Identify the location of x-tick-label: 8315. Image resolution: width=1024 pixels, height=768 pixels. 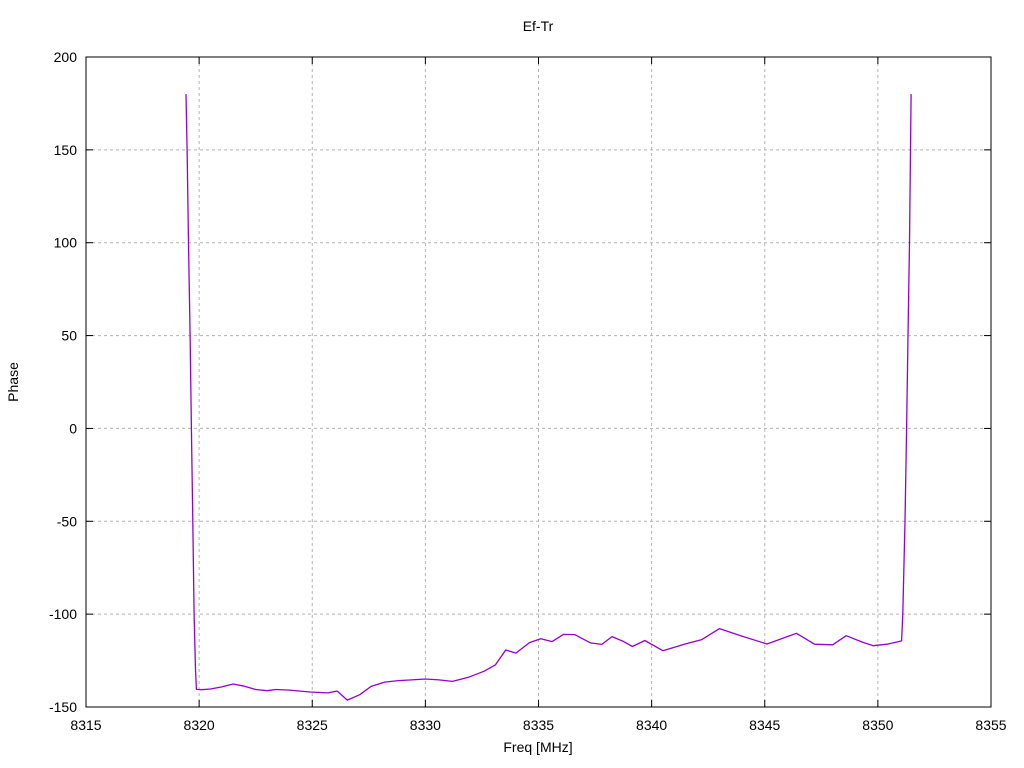
(85, 725).